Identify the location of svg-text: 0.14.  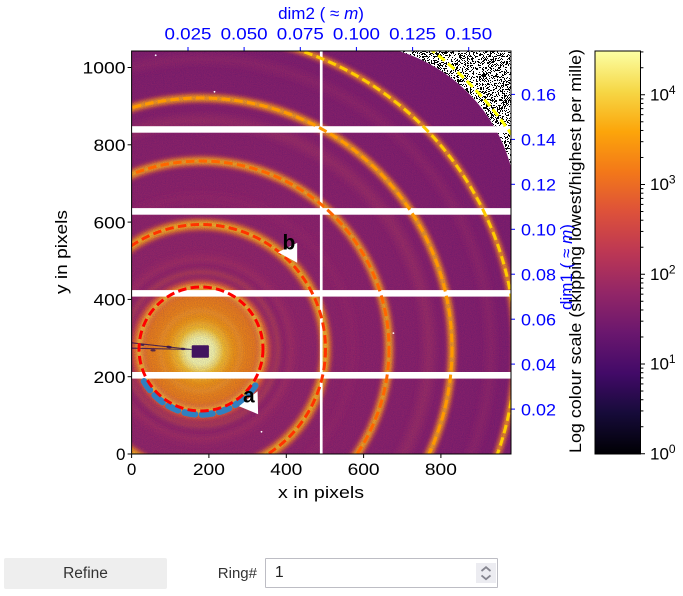
(538, 140).